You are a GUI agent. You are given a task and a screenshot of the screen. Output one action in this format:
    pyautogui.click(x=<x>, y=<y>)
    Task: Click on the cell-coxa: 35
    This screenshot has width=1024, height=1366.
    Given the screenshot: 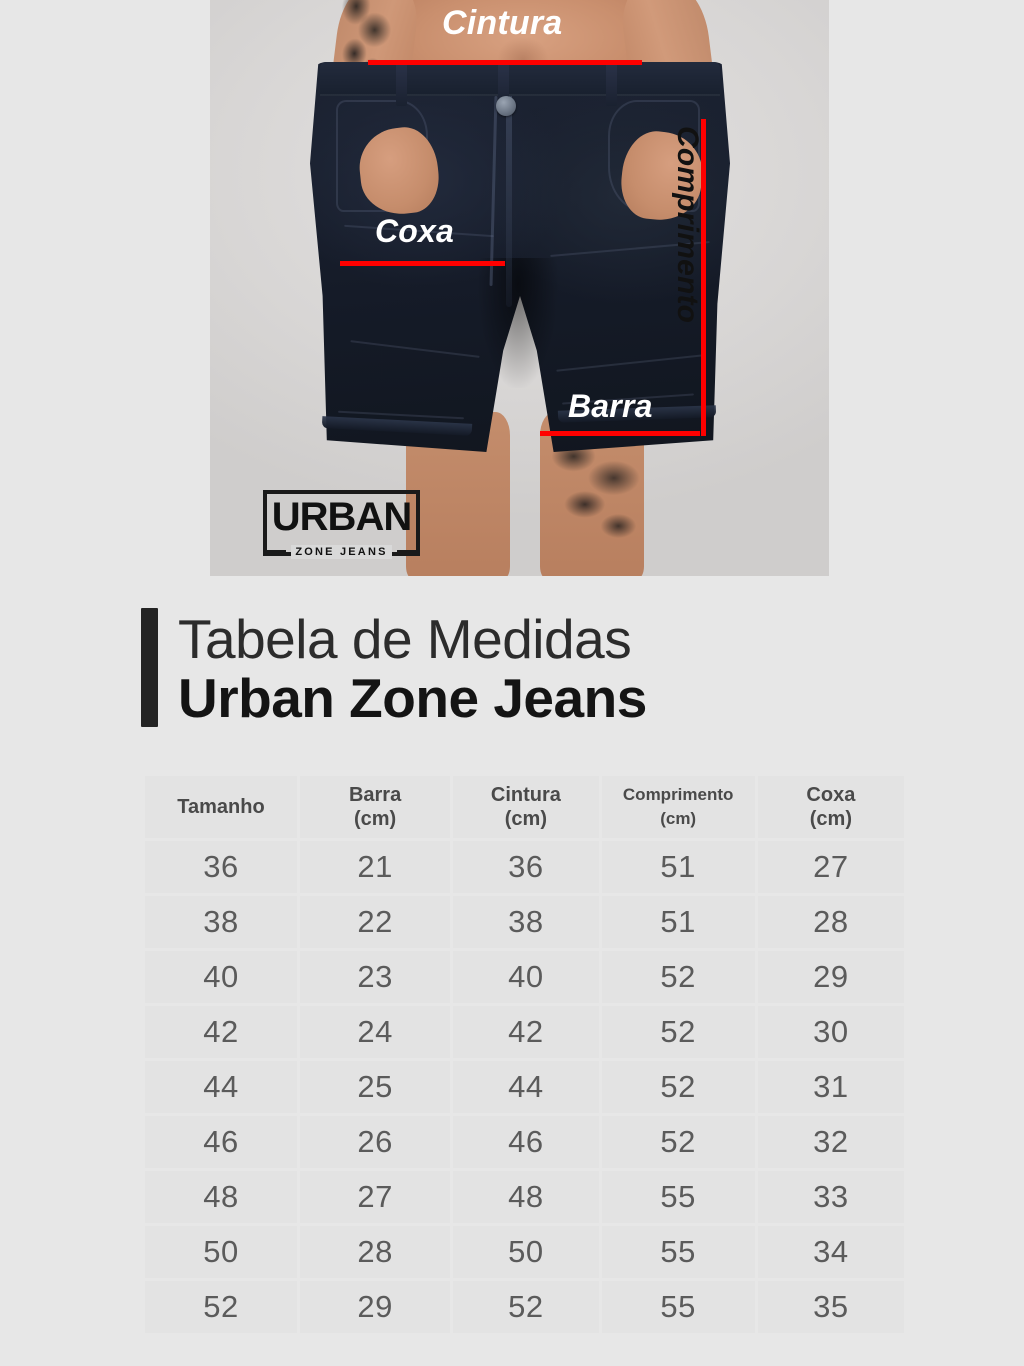 What is the action you would take?
    pyautogui.click(x=830, y=1307)
    